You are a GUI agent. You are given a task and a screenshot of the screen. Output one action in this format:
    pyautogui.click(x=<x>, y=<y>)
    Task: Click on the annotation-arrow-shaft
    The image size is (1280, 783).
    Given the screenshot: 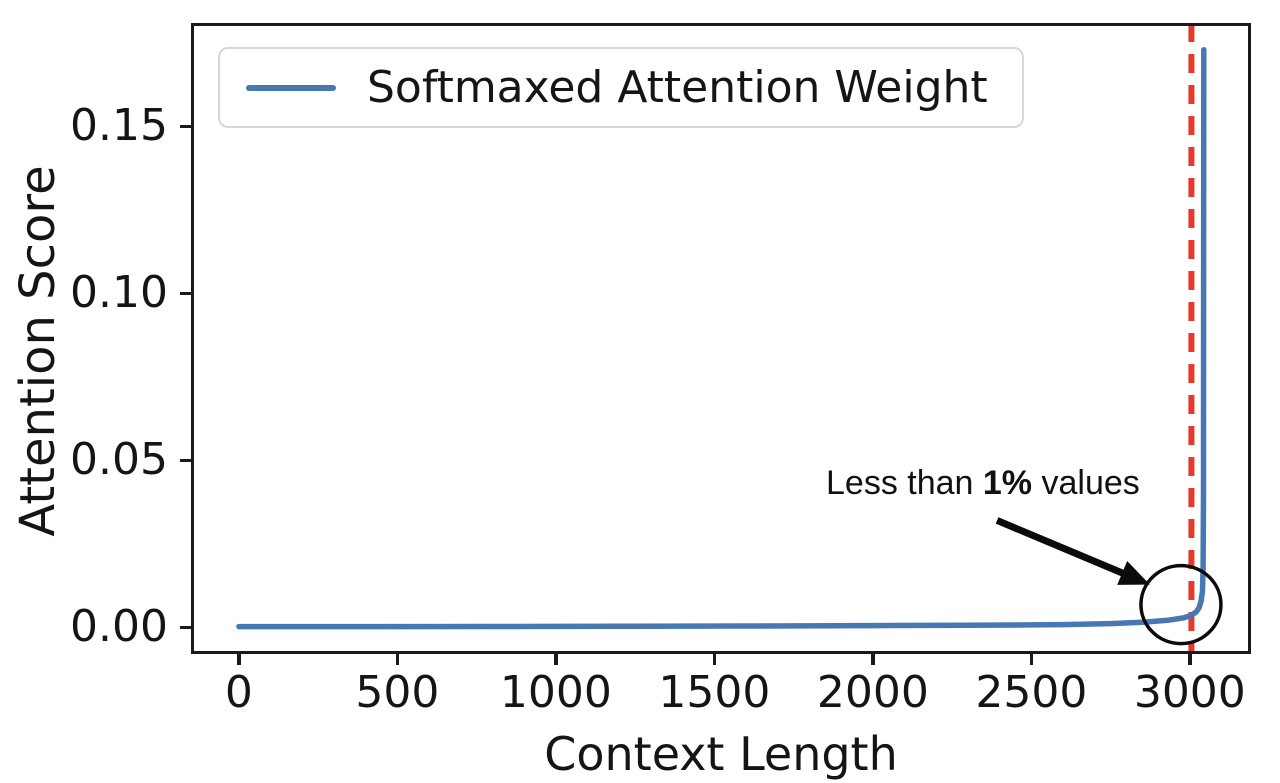 What is the action you would take?
    pyautogui.click(x=1061, y=547)
    